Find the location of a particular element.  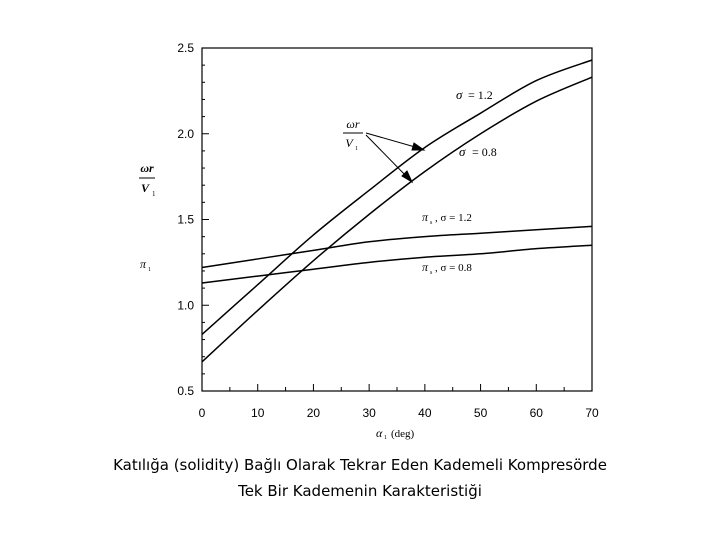

y-tick-label-4: 2.5 is located at coordinates (185, 48).